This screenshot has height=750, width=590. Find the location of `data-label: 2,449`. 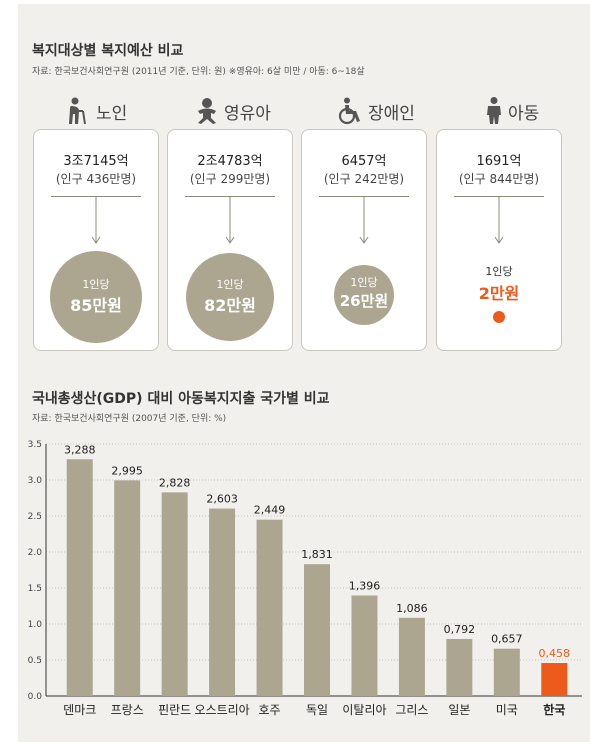

data-label: 2,449 is located at coordinates (270, 510).